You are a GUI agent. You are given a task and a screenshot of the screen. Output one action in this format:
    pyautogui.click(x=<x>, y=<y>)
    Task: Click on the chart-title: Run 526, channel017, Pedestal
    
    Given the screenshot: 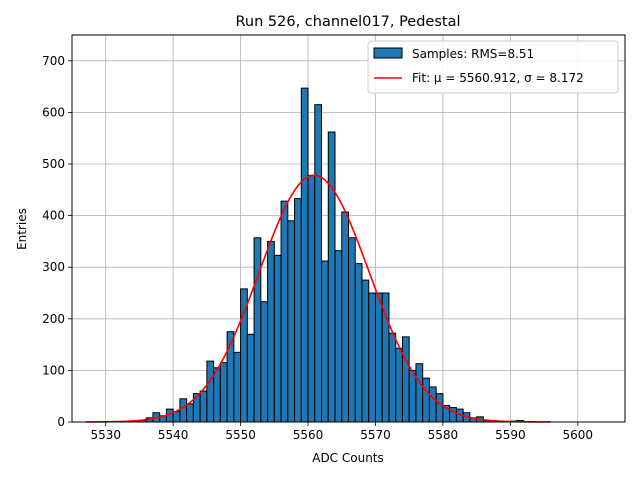 What is the action you would take?
    pyautogui.click(x=347, y=22)
    